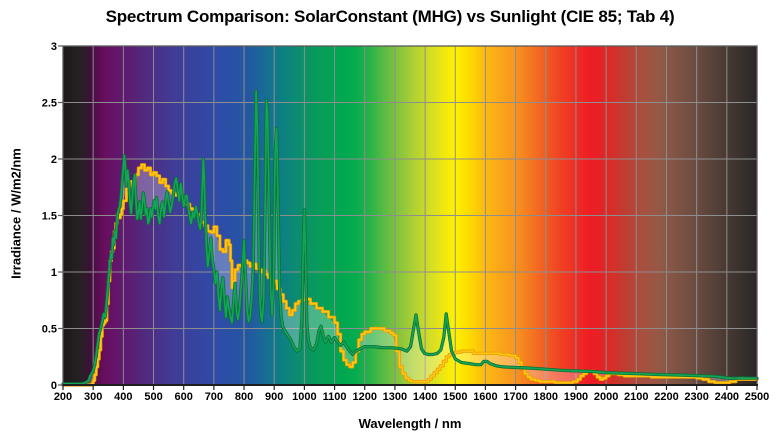 Image resolution: width=780 pixels, height=444 pixels. What do you see at coordinates (636, 397) in the screenshot?
I see `x-tick-label: 2100` at bounding box center [636, 397].